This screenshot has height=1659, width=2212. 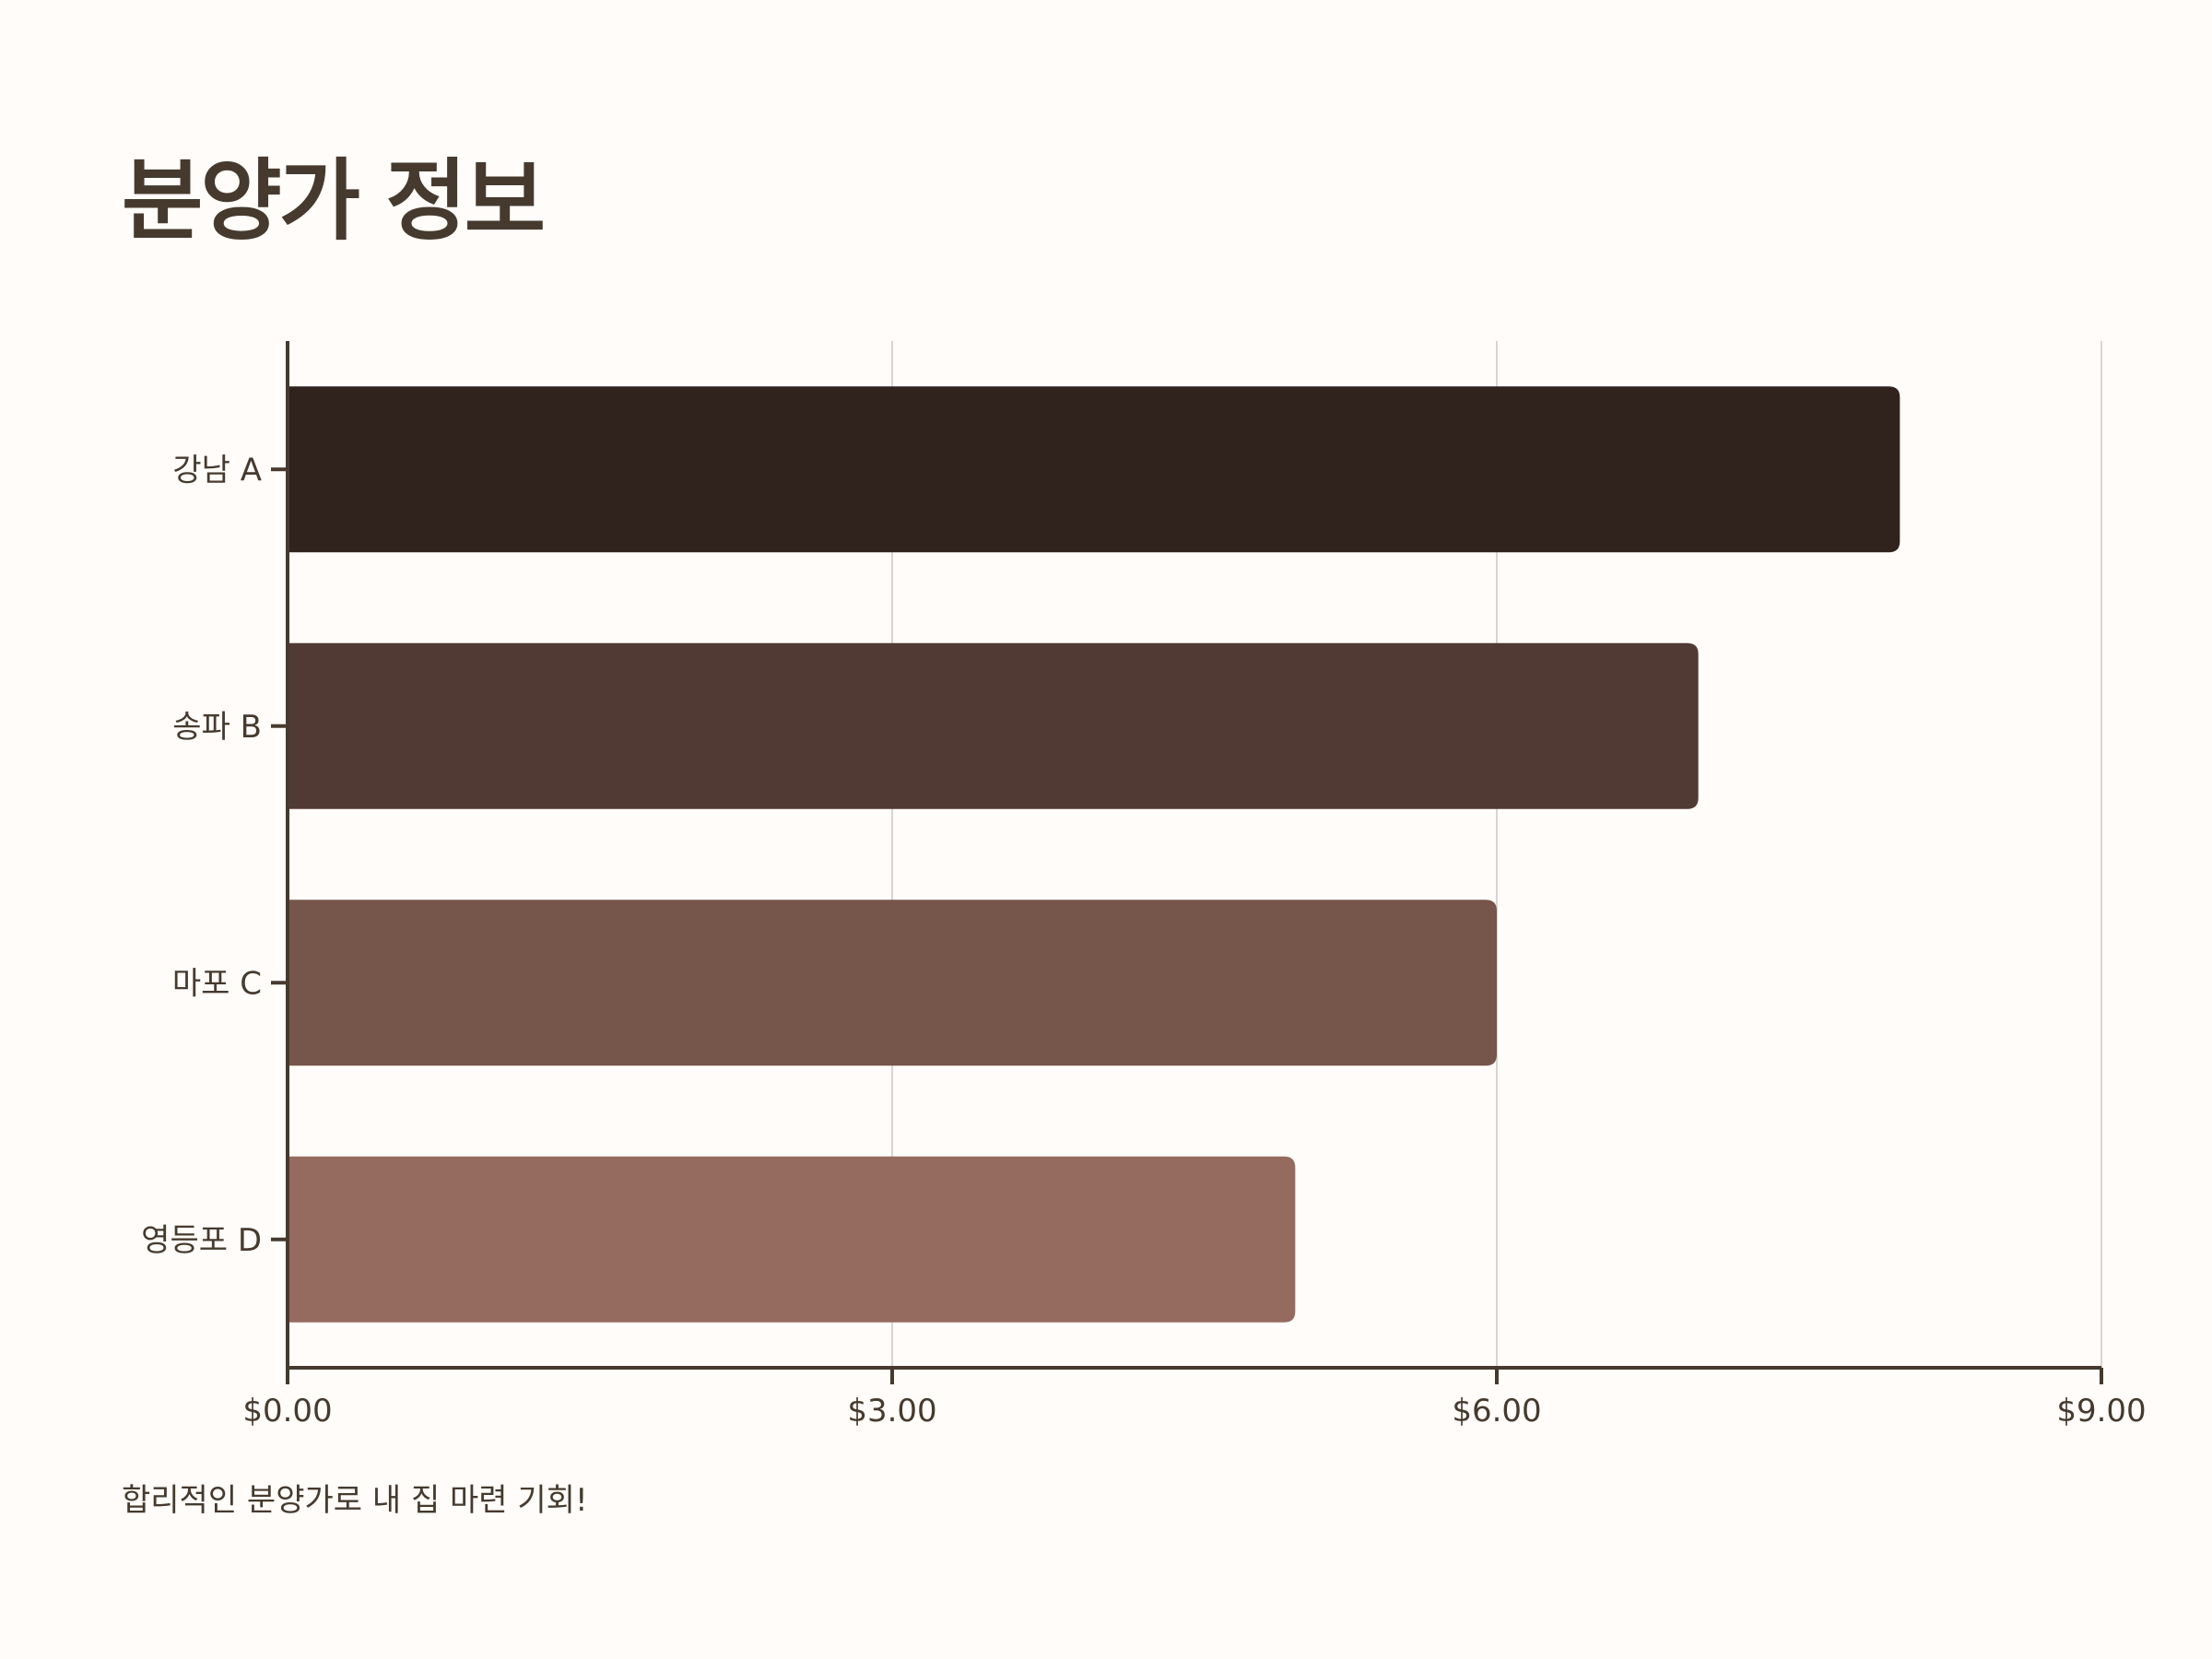 I want to click on x-tick-label: $9.00, so click(x=2101, y=1411).